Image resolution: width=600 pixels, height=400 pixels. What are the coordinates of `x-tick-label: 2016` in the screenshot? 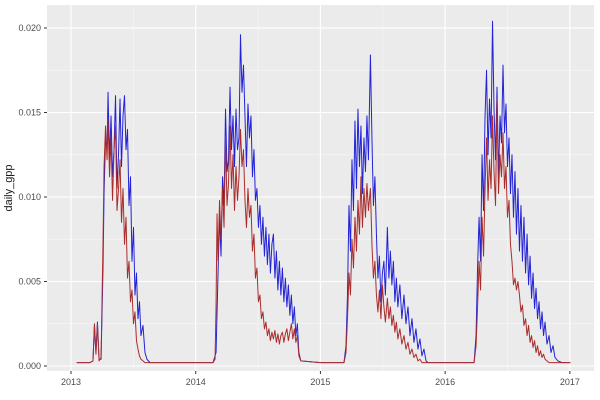 It's located at (445, 382).